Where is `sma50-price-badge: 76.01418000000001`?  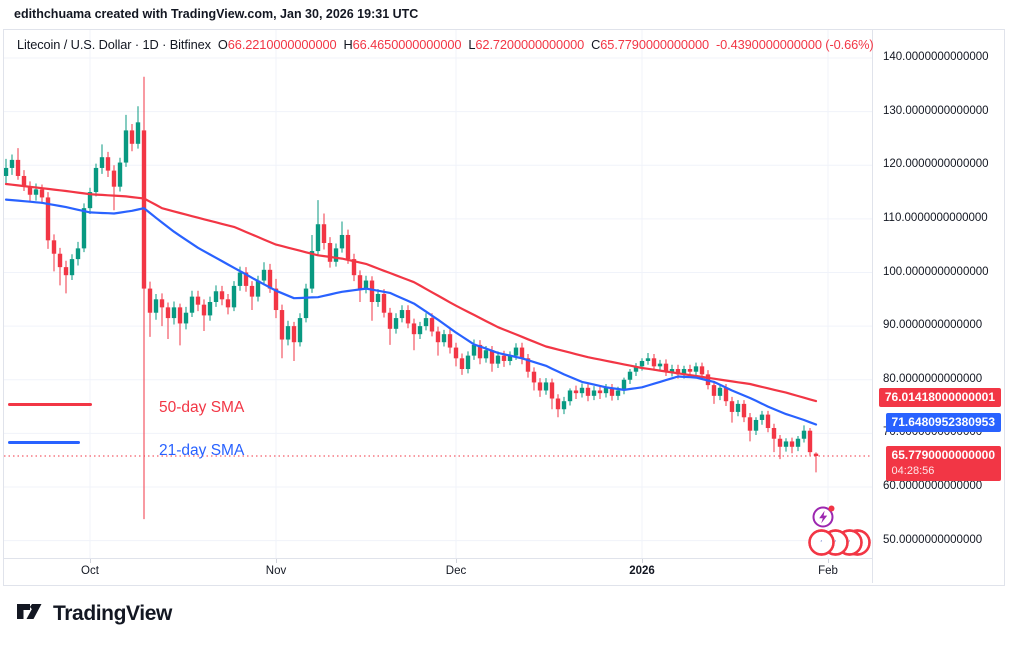 sma50-price-badge: 76.01418000000001 is located at coordinates (939, 397).